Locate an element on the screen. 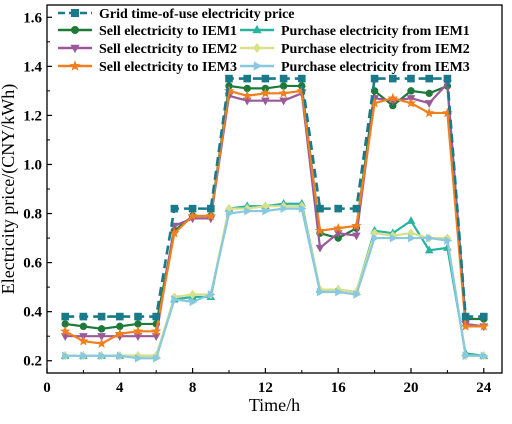 This screenshot has width=512, height=424. legend-item: Sell electricity to IEM3 is located at coordinates (147, 67).